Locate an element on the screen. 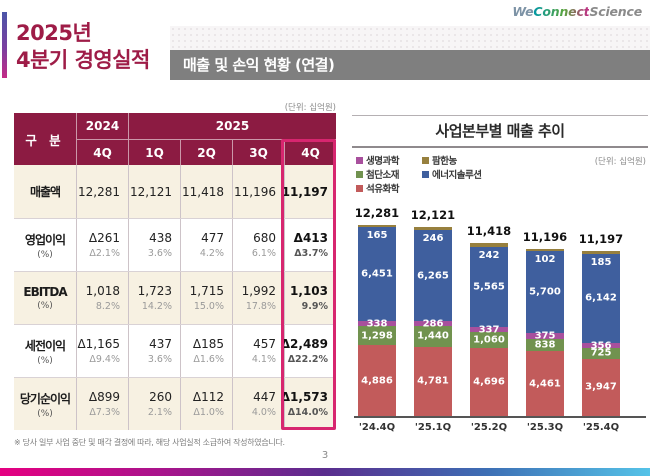 Image resolution: width=650 pixels, height=476 pixels. table-value-cell: 12,281 is located at coordinates (102, 191).